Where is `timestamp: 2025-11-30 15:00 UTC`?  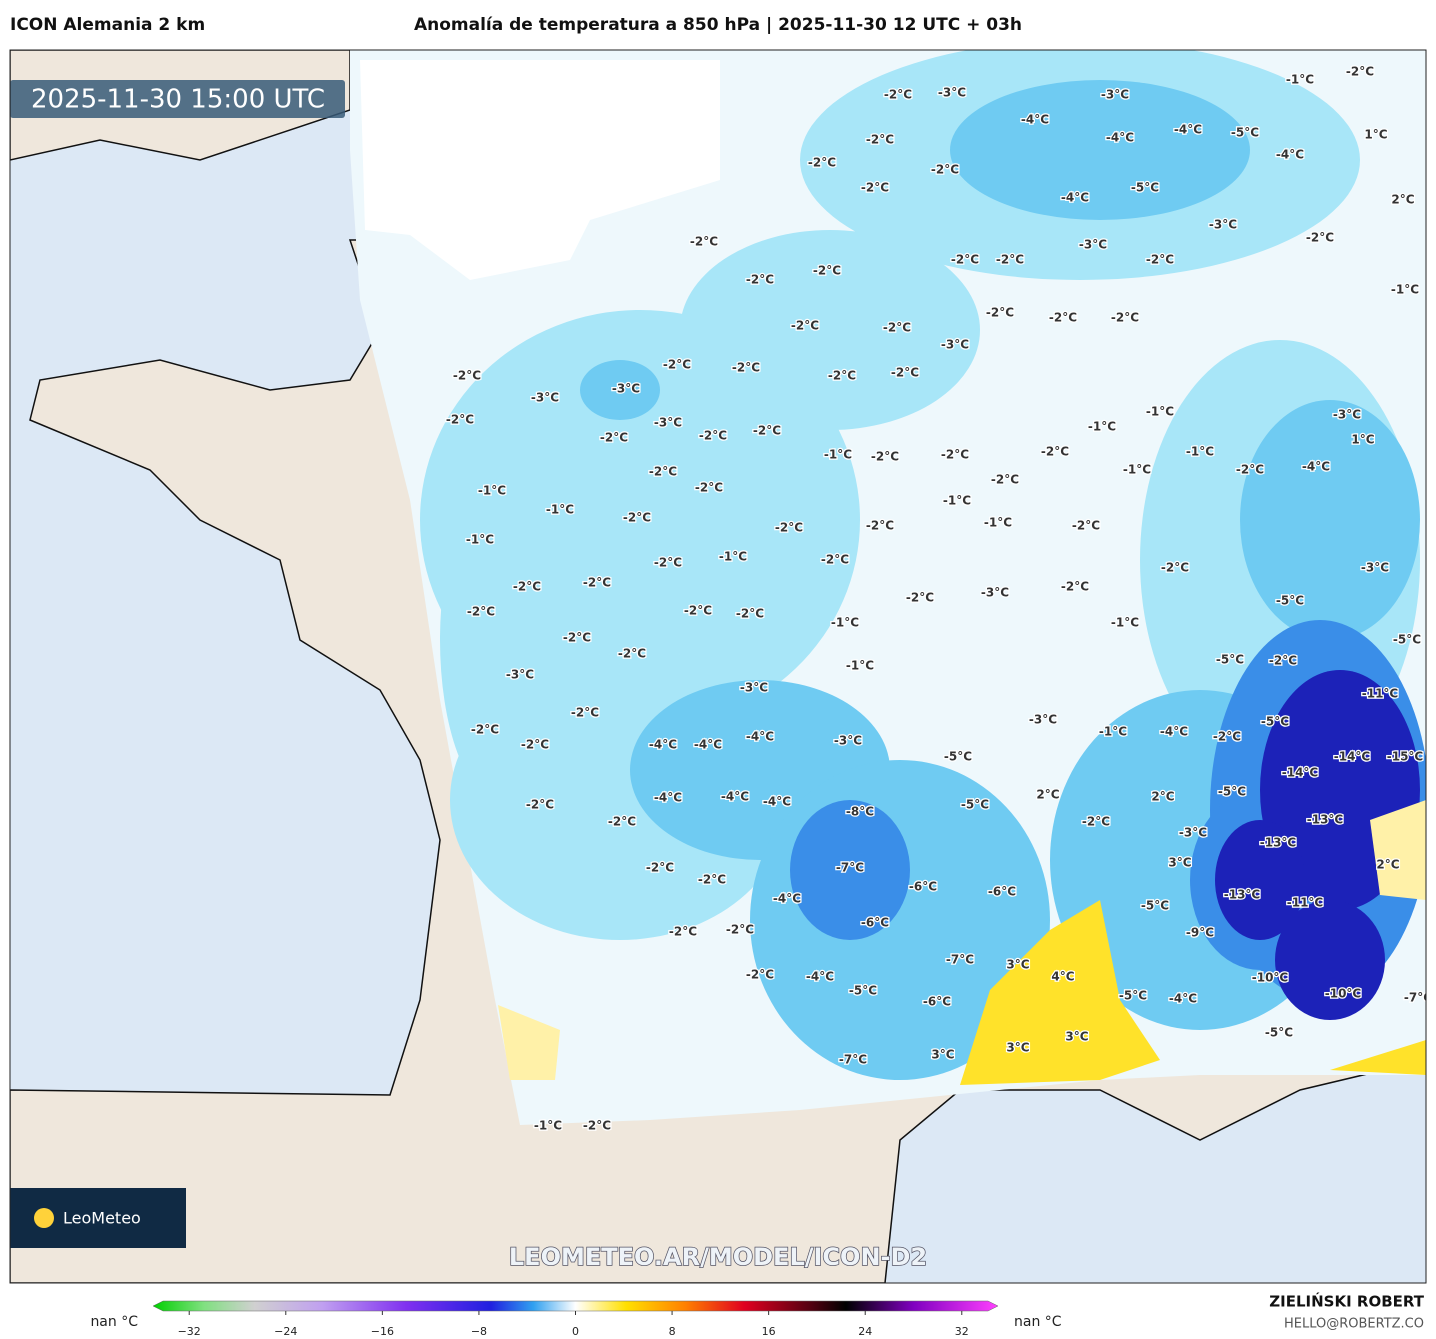
timestamp: 2025-11-30 15:00 UTC is located at coordinates (178, 100).